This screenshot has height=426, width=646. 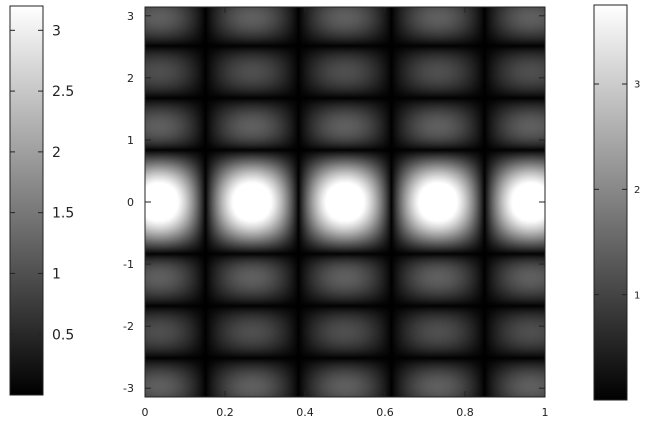 What do you see at coordinates (130, 140) in the screenshot?
I see `y-tick-label: 1` at bounding box center [130, 140].